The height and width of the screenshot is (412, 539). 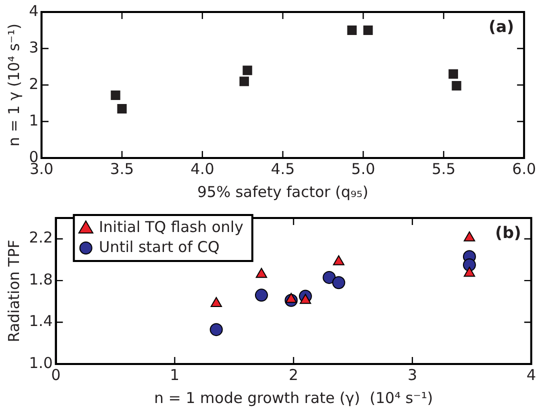 I want to click on x-tick-label: 3, so click(x=413, y=375).